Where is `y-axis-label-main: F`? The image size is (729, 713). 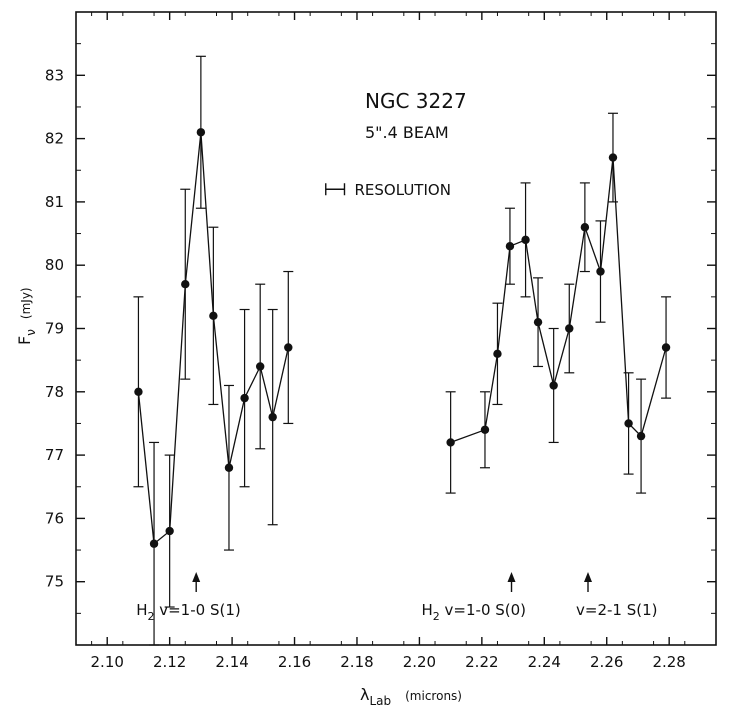 y-axis-label-main: F is located at coordinates (24, 340).